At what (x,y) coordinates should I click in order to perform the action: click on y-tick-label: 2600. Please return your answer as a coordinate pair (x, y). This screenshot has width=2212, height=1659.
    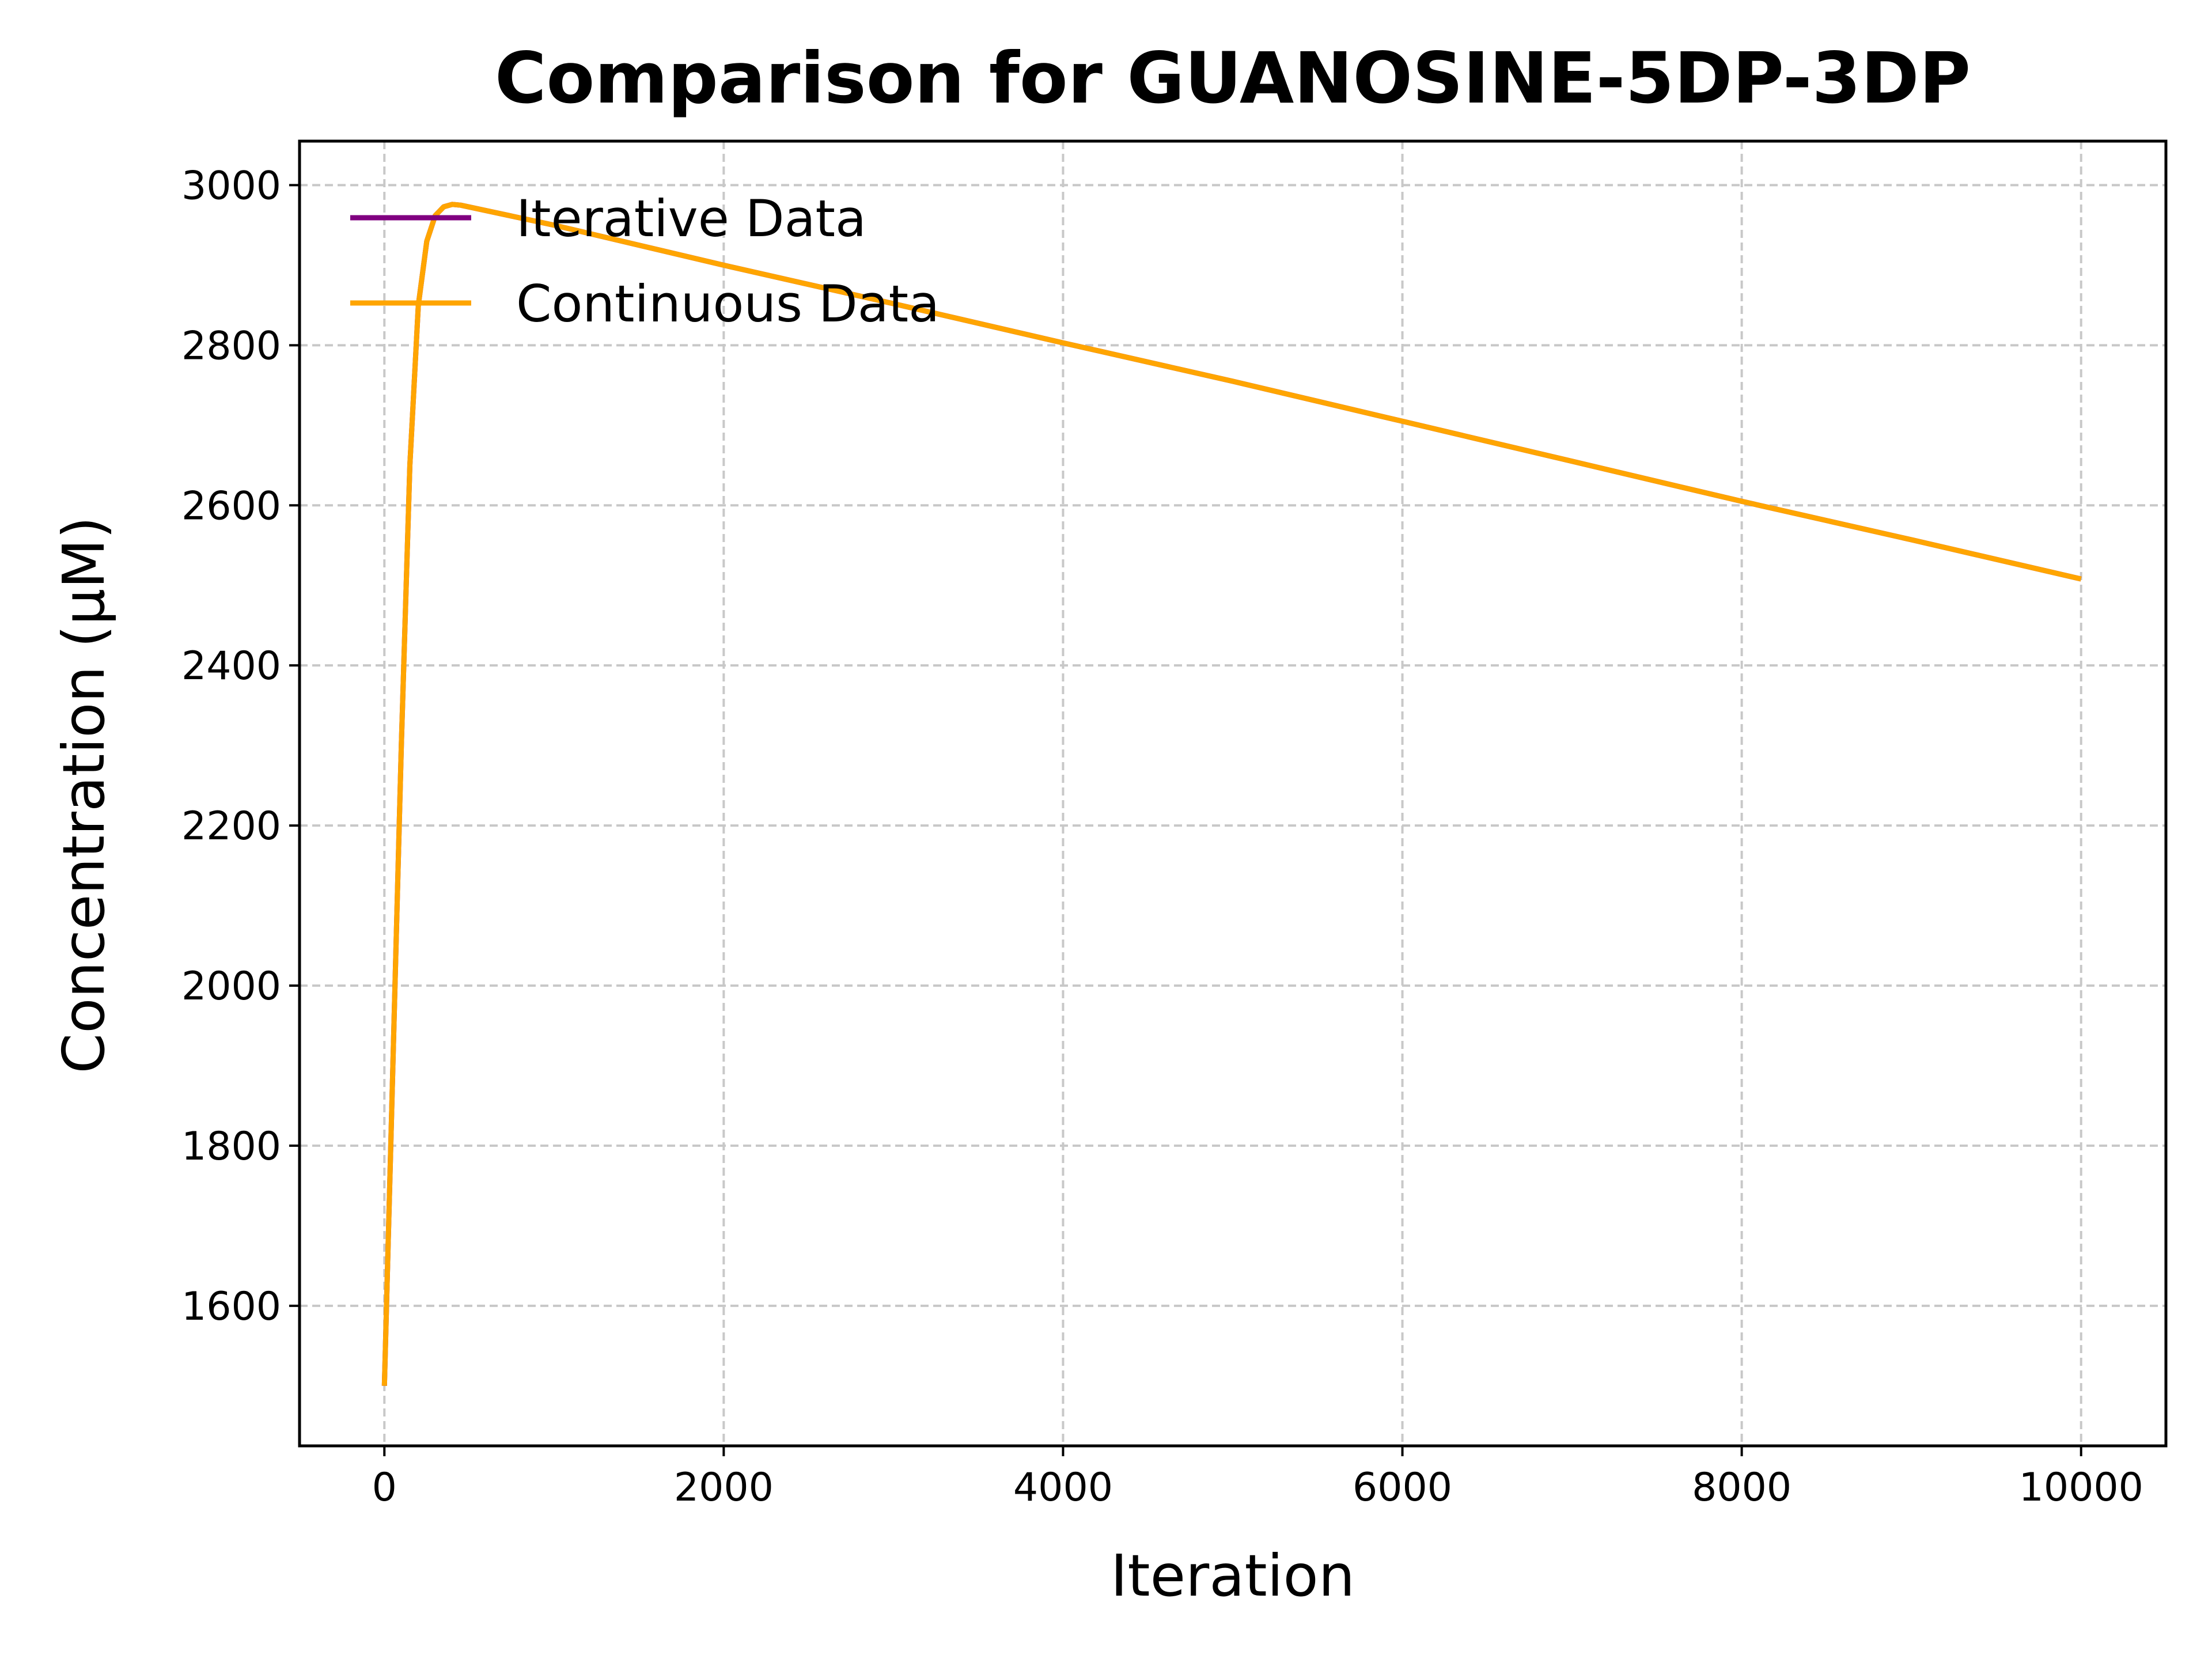
    Looking at the image, I should click on (231, 506).